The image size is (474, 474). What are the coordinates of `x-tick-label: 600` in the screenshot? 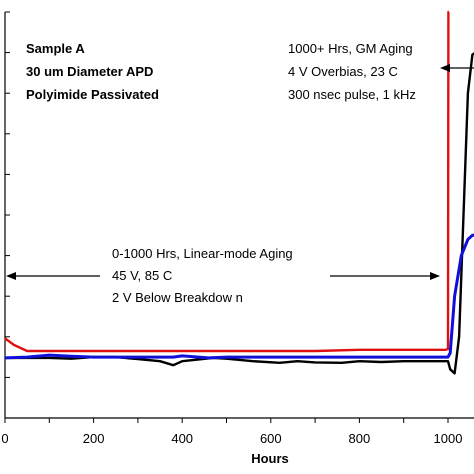 It's located at (271, 438).